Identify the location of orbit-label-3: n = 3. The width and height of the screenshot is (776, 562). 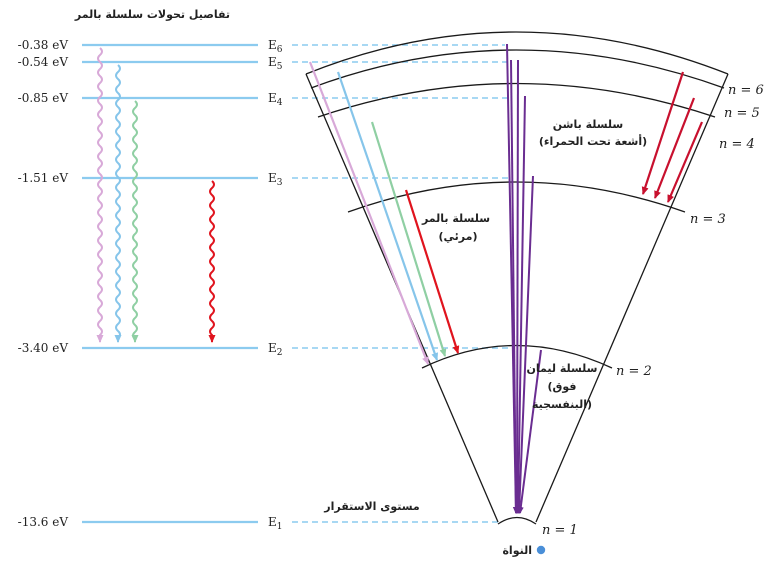
(708, 219).